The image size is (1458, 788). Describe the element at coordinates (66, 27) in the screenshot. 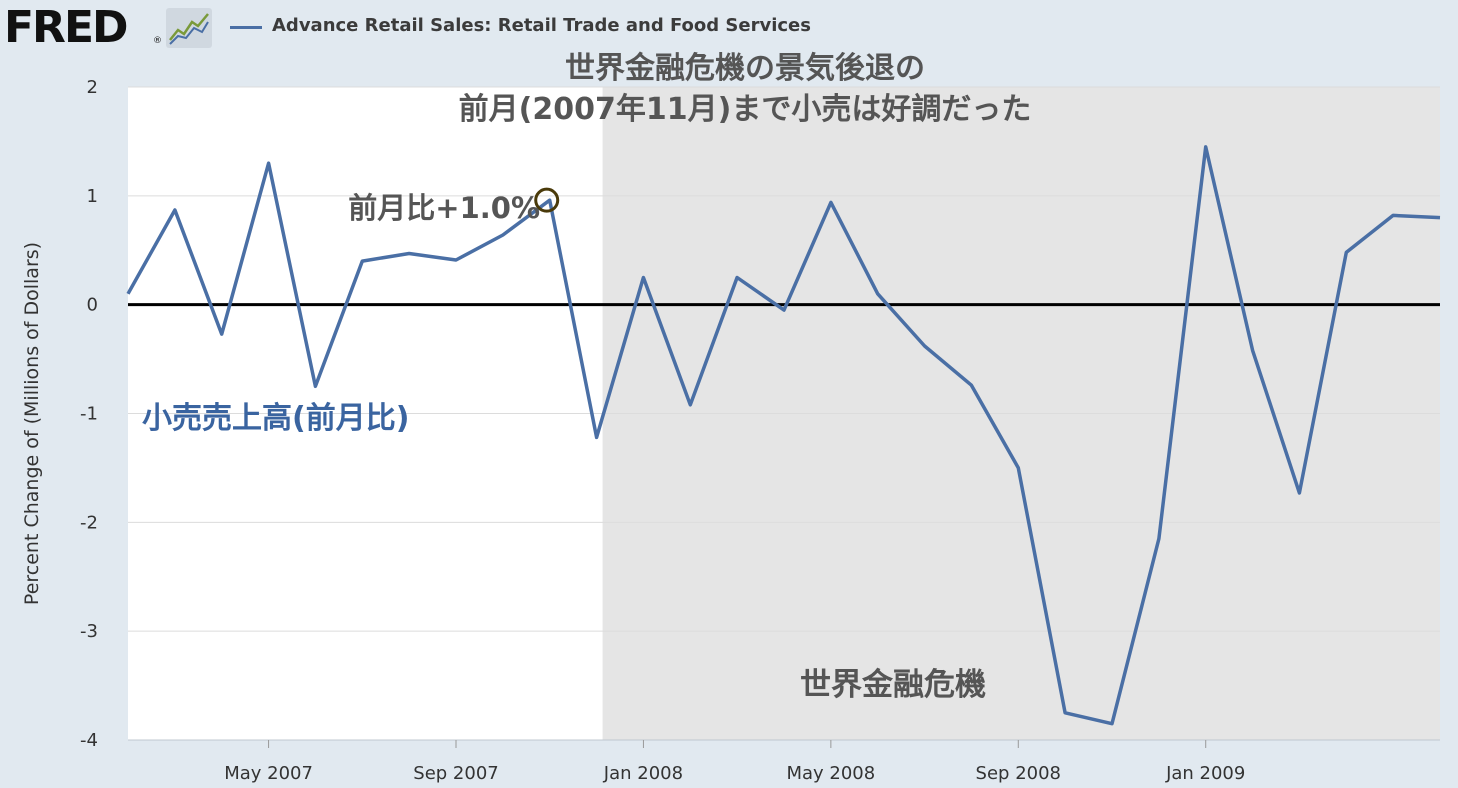

I see `fred-logo: FRED` at that location.